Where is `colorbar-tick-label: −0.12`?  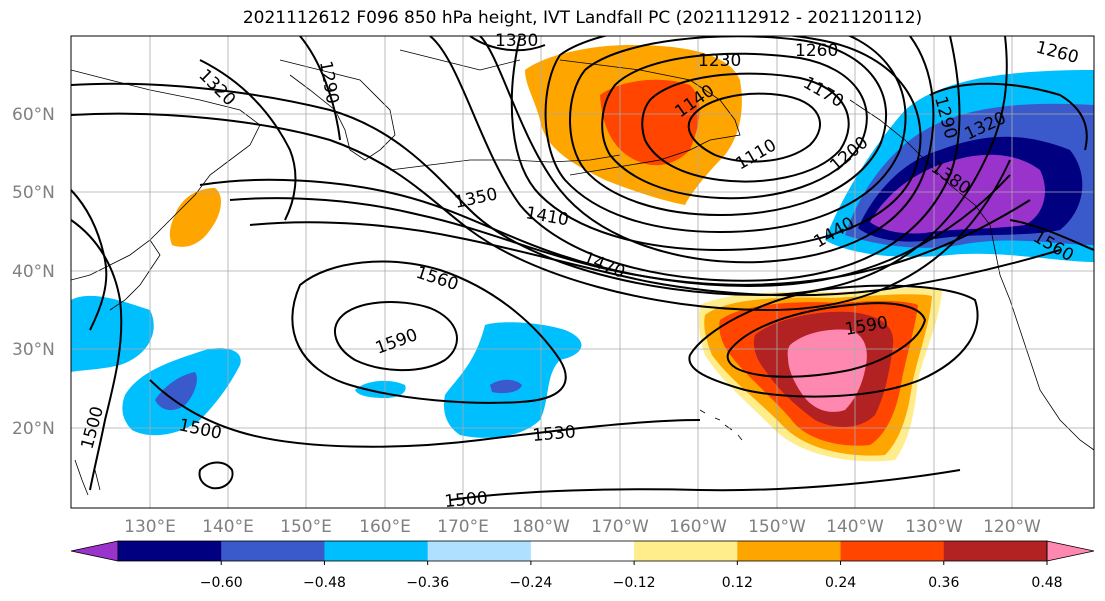
colorbar-tick-label: −0.12 is located at coordinates (634, 583).